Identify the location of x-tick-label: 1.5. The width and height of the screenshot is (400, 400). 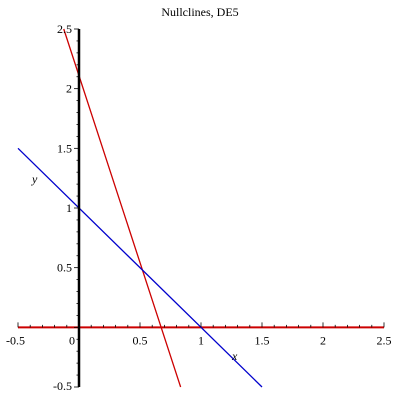
(262, 340).